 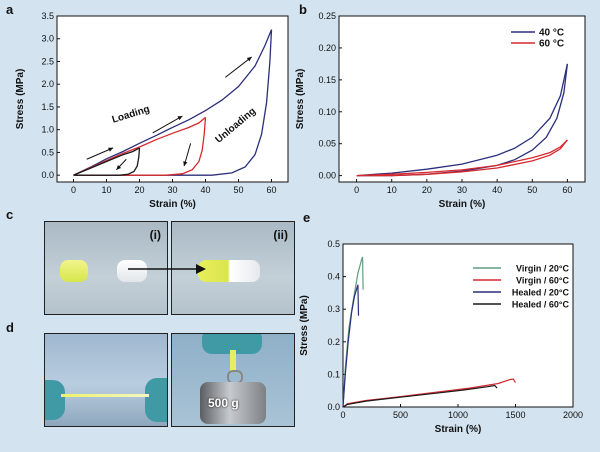 I want to click on y-tick-label: 0.05, so click(x=327, y=144).